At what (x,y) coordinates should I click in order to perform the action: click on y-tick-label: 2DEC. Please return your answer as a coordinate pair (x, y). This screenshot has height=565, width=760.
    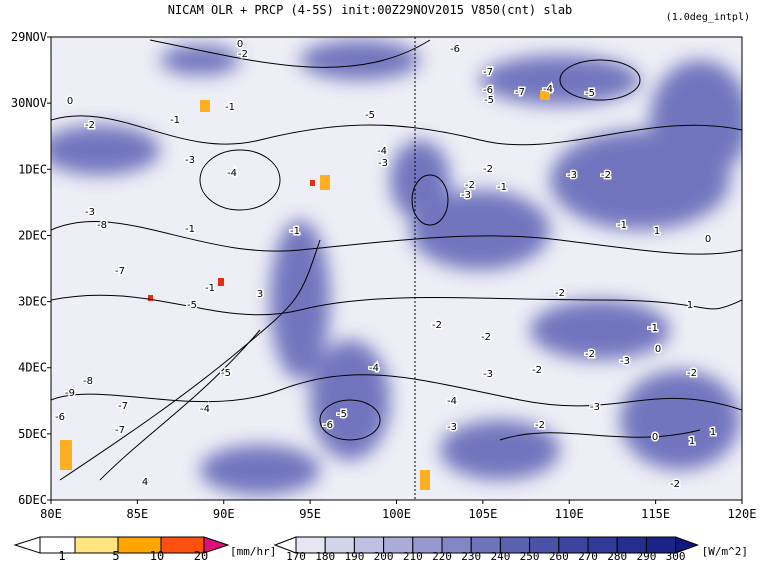
    Looking at the image, I should click on (32, 235).